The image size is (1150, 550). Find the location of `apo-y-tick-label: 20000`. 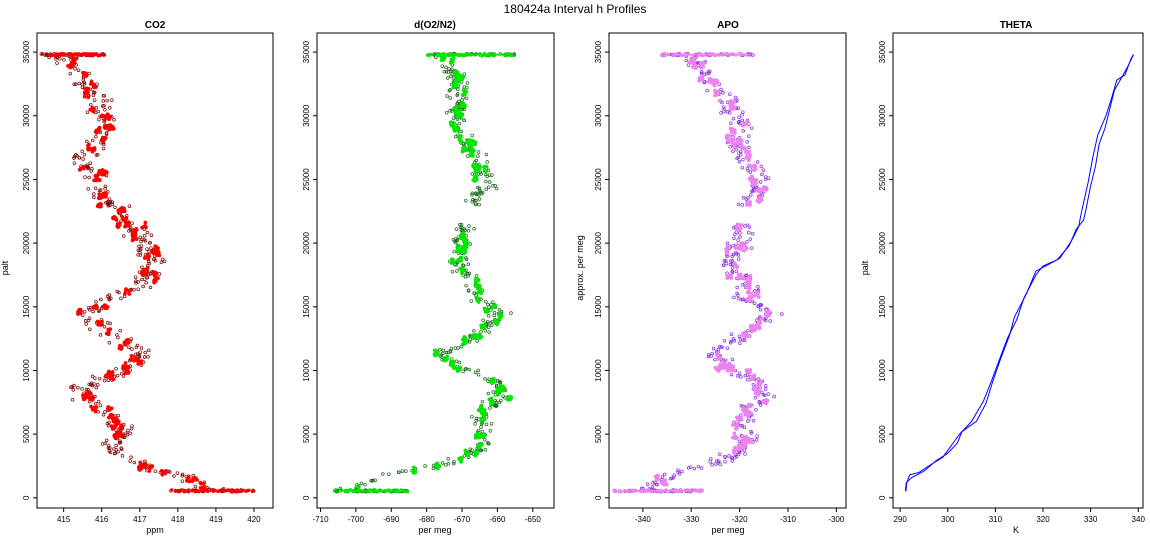

apo-y-tick-label: 20000 is located at coordinates (598, 242).